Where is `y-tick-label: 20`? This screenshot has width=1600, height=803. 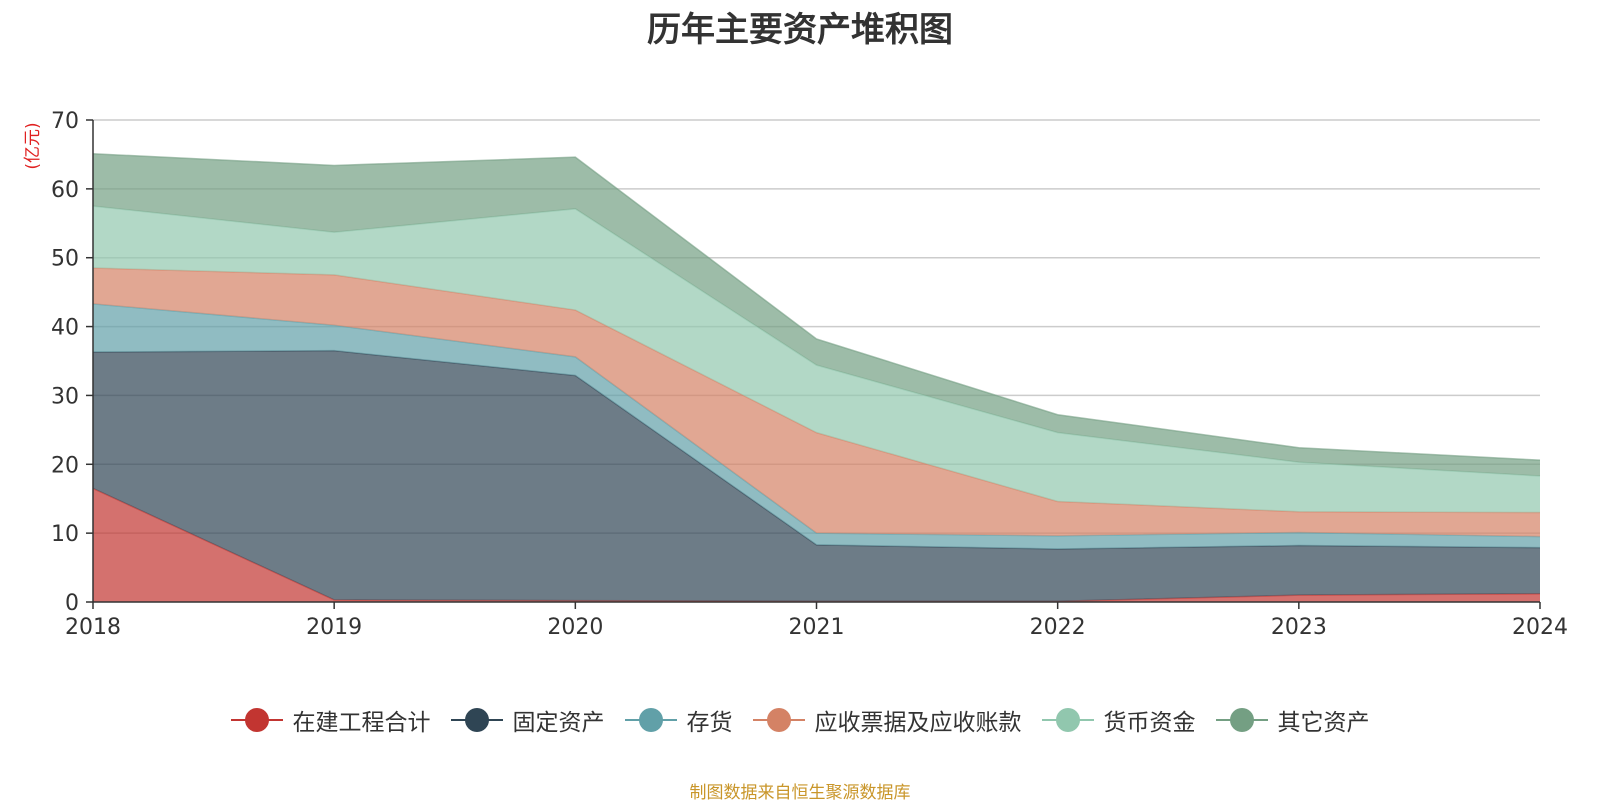
y-tick-label: 20 is located at coordinates (65, 465).